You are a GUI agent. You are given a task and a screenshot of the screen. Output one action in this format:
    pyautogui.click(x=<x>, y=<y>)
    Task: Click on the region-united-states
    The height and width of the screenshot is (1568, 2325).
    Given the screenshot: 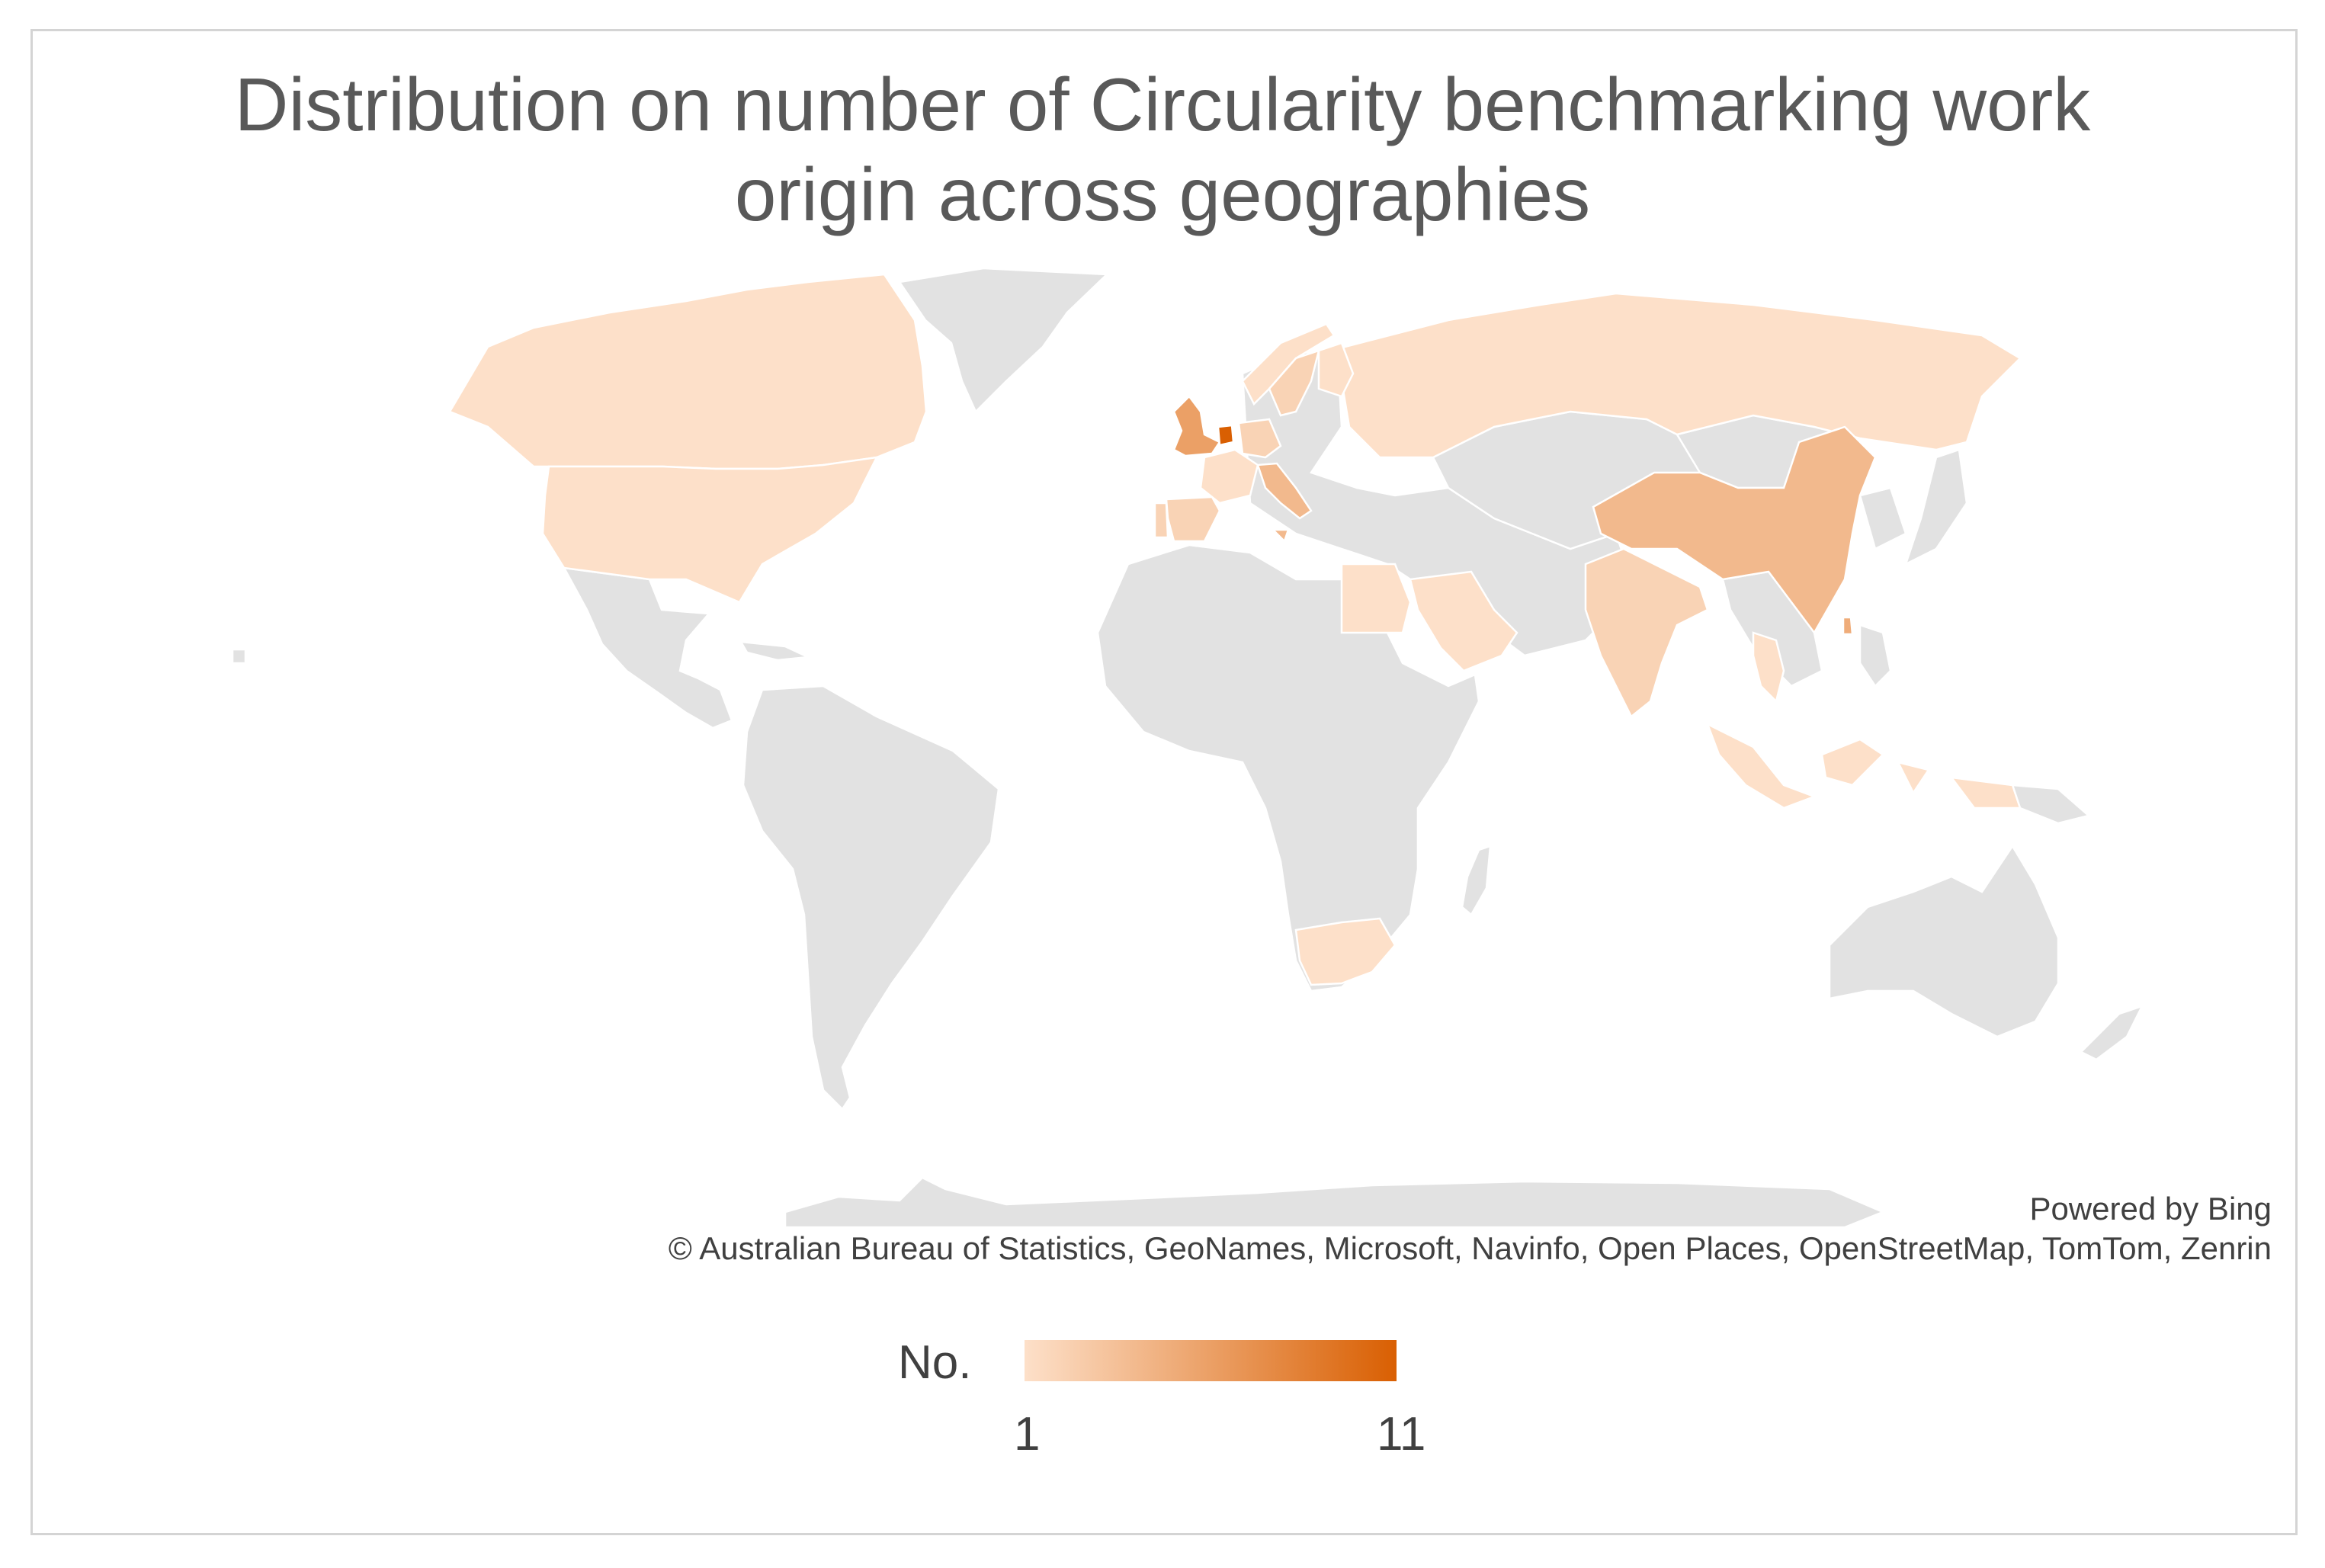 What is the action you would take?
    pyautogui.click(x=710, y=530)
    